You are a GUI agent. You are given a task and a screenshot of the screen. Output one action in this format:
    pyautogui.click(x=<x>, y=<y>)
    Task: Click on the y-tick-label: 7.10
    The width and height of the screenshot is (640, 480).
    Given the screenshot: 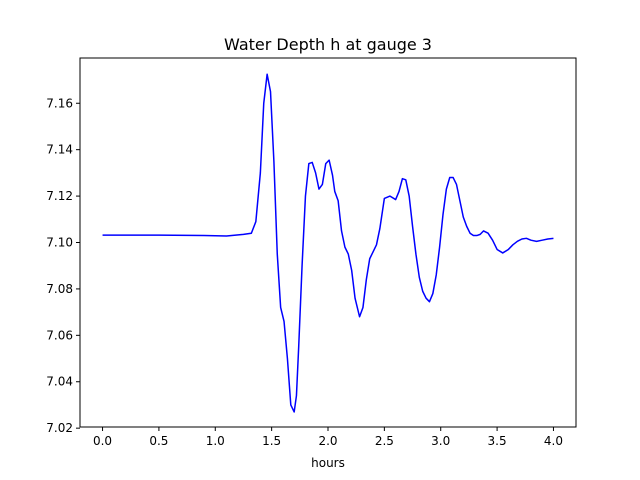 What is the action you would take?
    pyautogui.click(x=59, y=243)
    